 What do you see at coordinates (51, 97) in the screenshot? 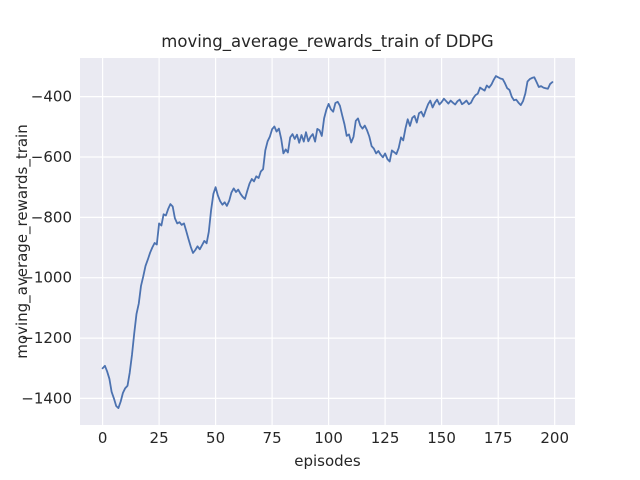
I see `y-tick-label: −400` at bounding box center [51, 97].